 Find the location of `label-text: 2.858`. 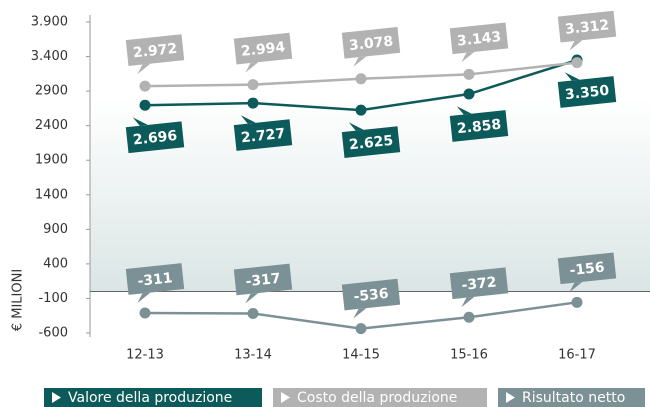

label-text: 2.858 is located at coordinates (479, 127).